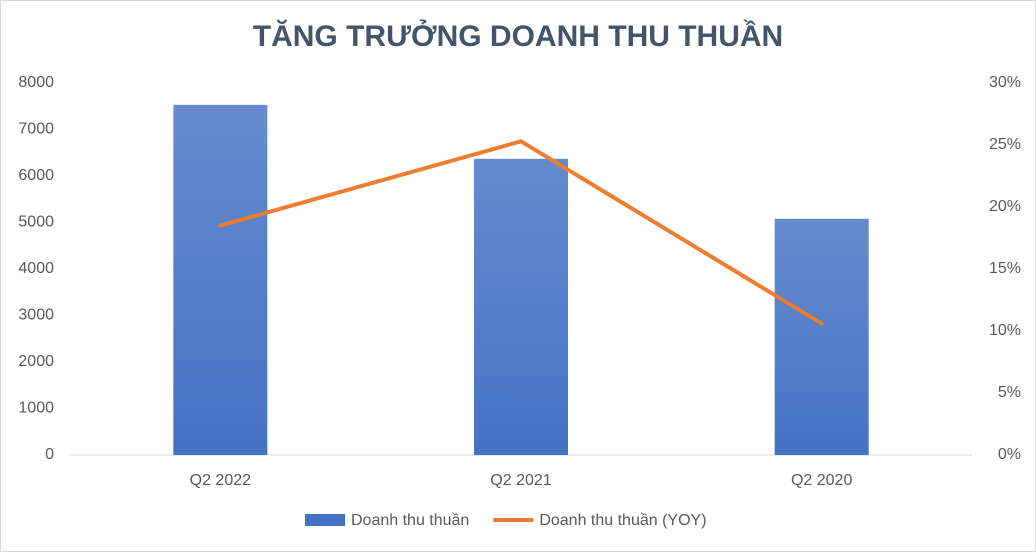 This screenshot has height=552, width=1036. I want to click on y2-tick-label: 15%, so click(1005, 268).